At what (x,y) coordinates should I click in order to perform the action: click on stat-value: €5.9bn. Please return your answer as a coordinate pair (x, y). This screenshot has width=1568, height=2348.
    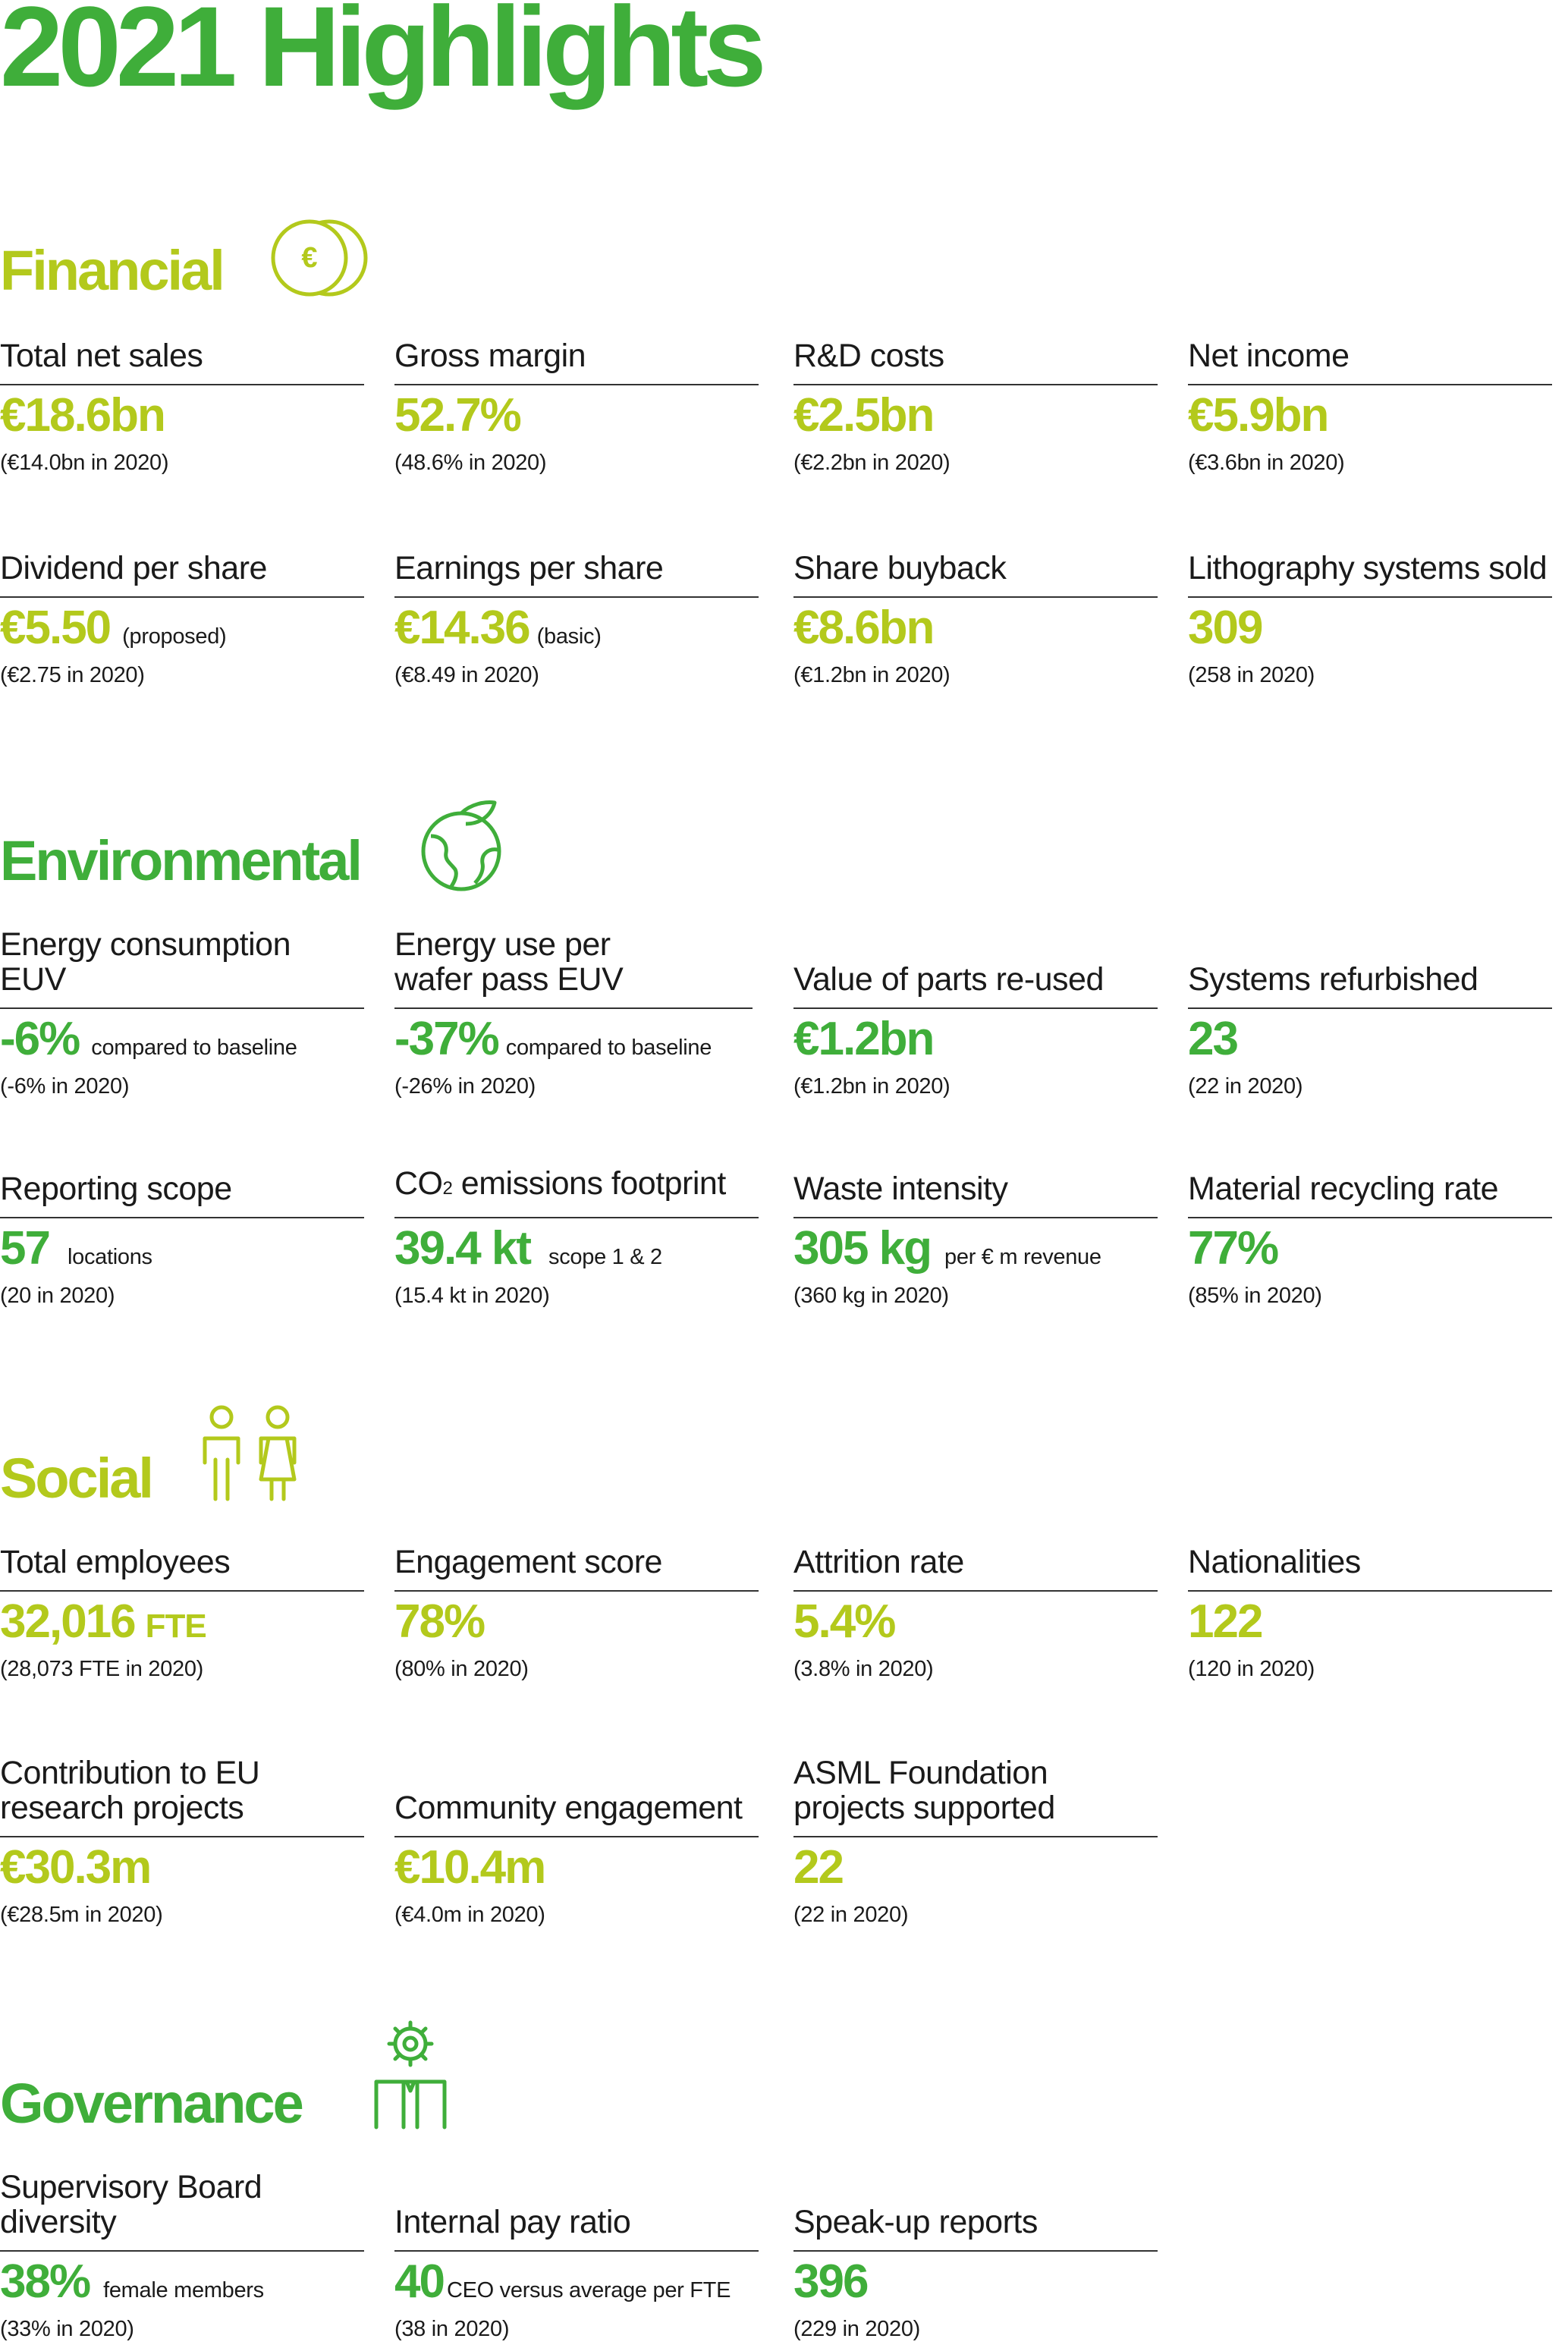
    Looking at the image, I should click on (1258, 416).